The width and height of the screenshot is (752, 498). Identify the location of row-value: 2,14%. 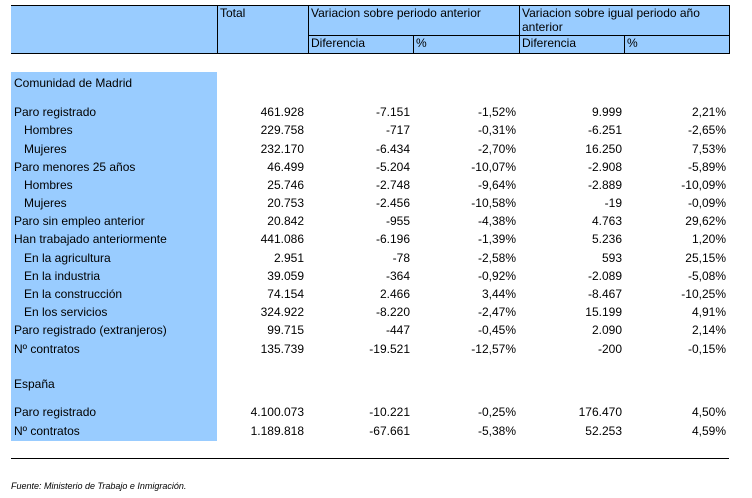
(708, 330).